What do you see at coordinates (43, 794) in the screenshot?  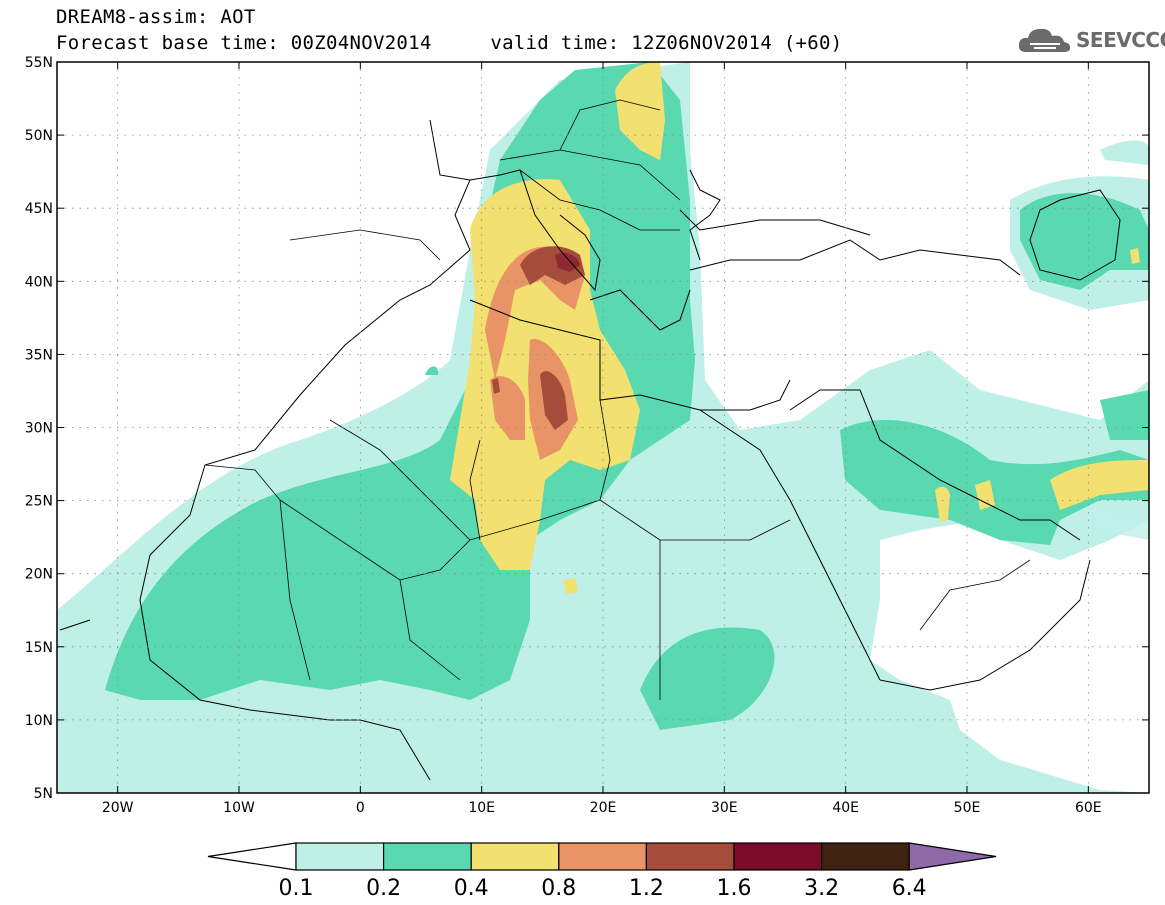 I see `lat-label: 5N` at bounding box center [43, 794].